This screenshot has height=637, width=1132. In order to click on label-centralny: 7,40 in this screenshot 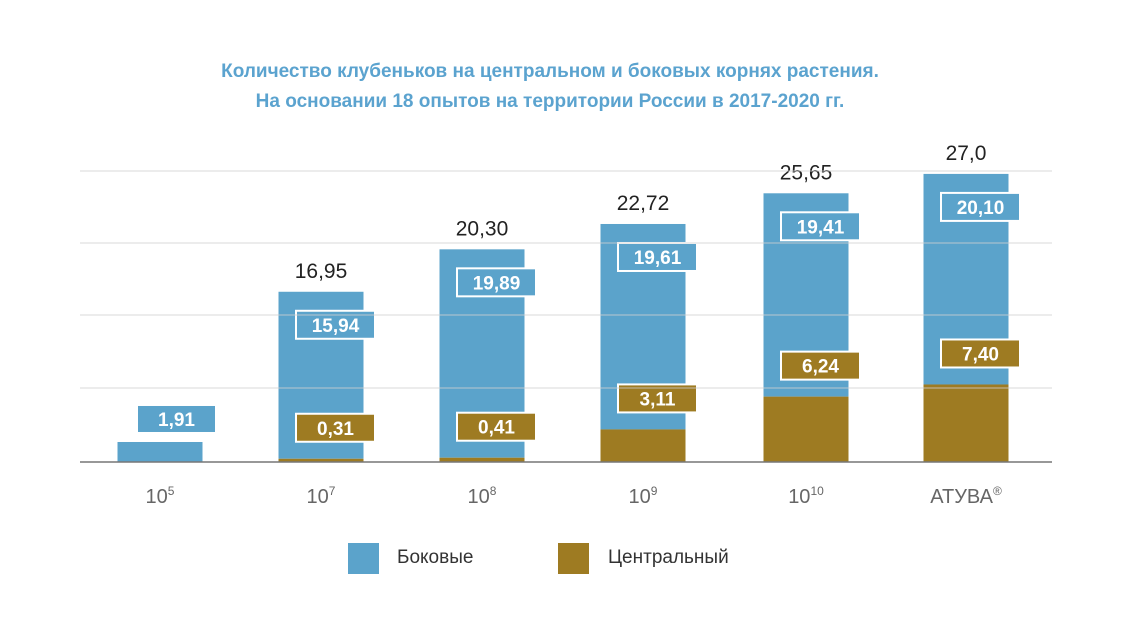, I will do `click(980, 353)`.